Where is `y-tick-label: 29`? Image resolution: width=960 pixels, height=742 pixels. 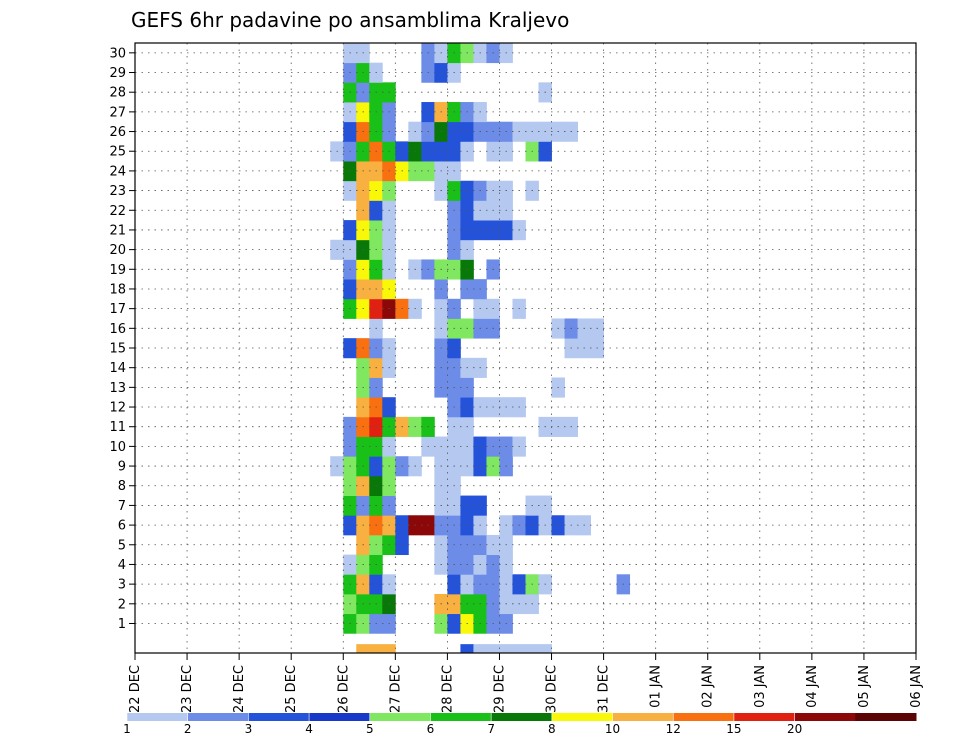 y-tick-label: 29 is located at coordinates (117, 73).